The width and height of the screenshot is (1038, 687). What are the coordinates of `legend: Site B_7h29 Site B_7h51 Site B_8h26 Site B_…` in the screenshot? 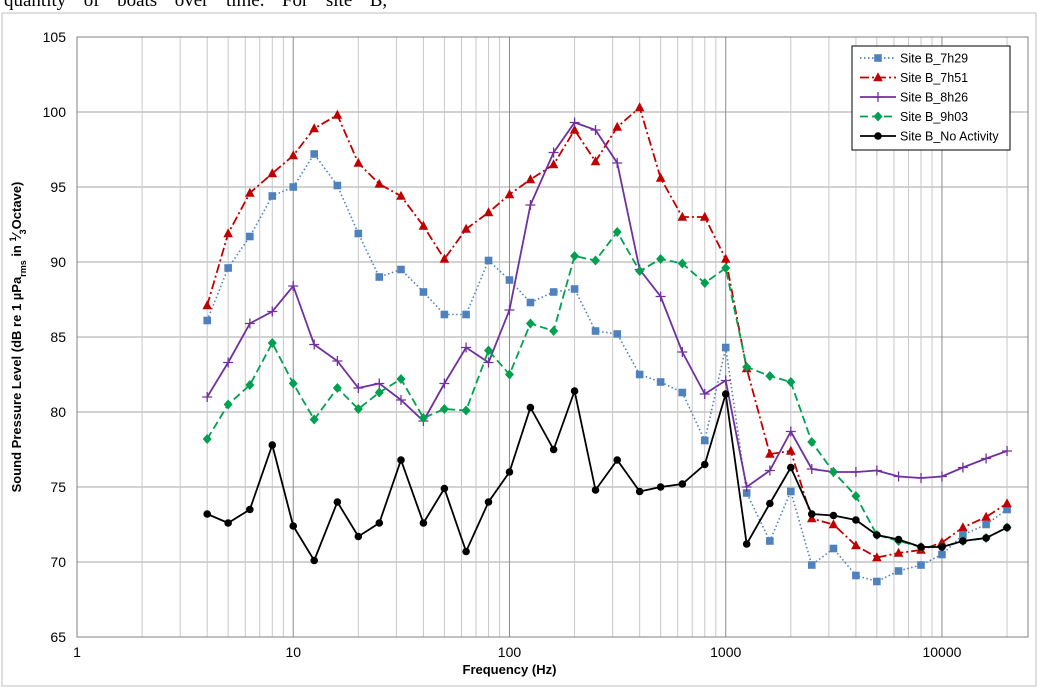 It's located at (931, 98).